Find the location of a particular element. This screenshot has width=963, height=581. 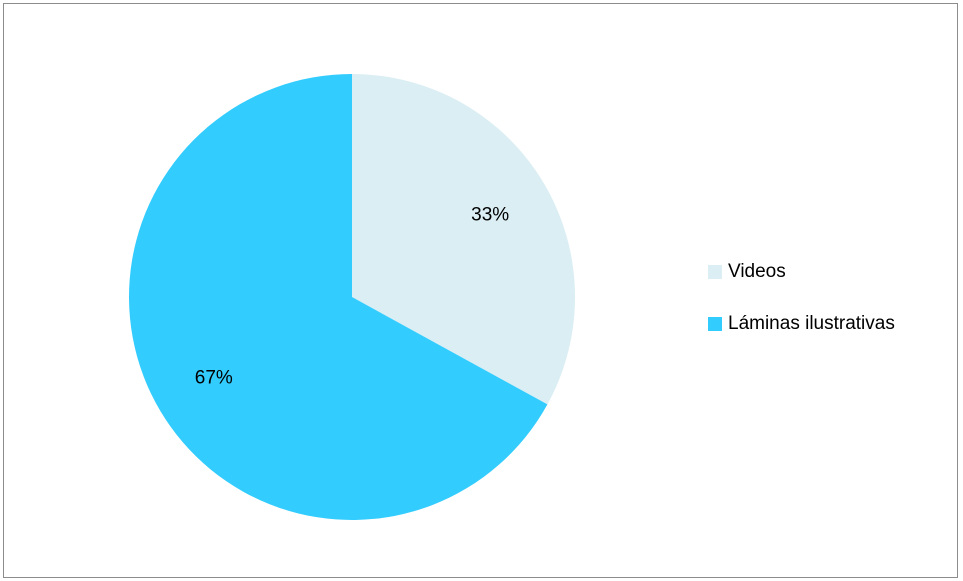

legend: Videos Láminas ilustrativas is located at coordinates (801, 310).